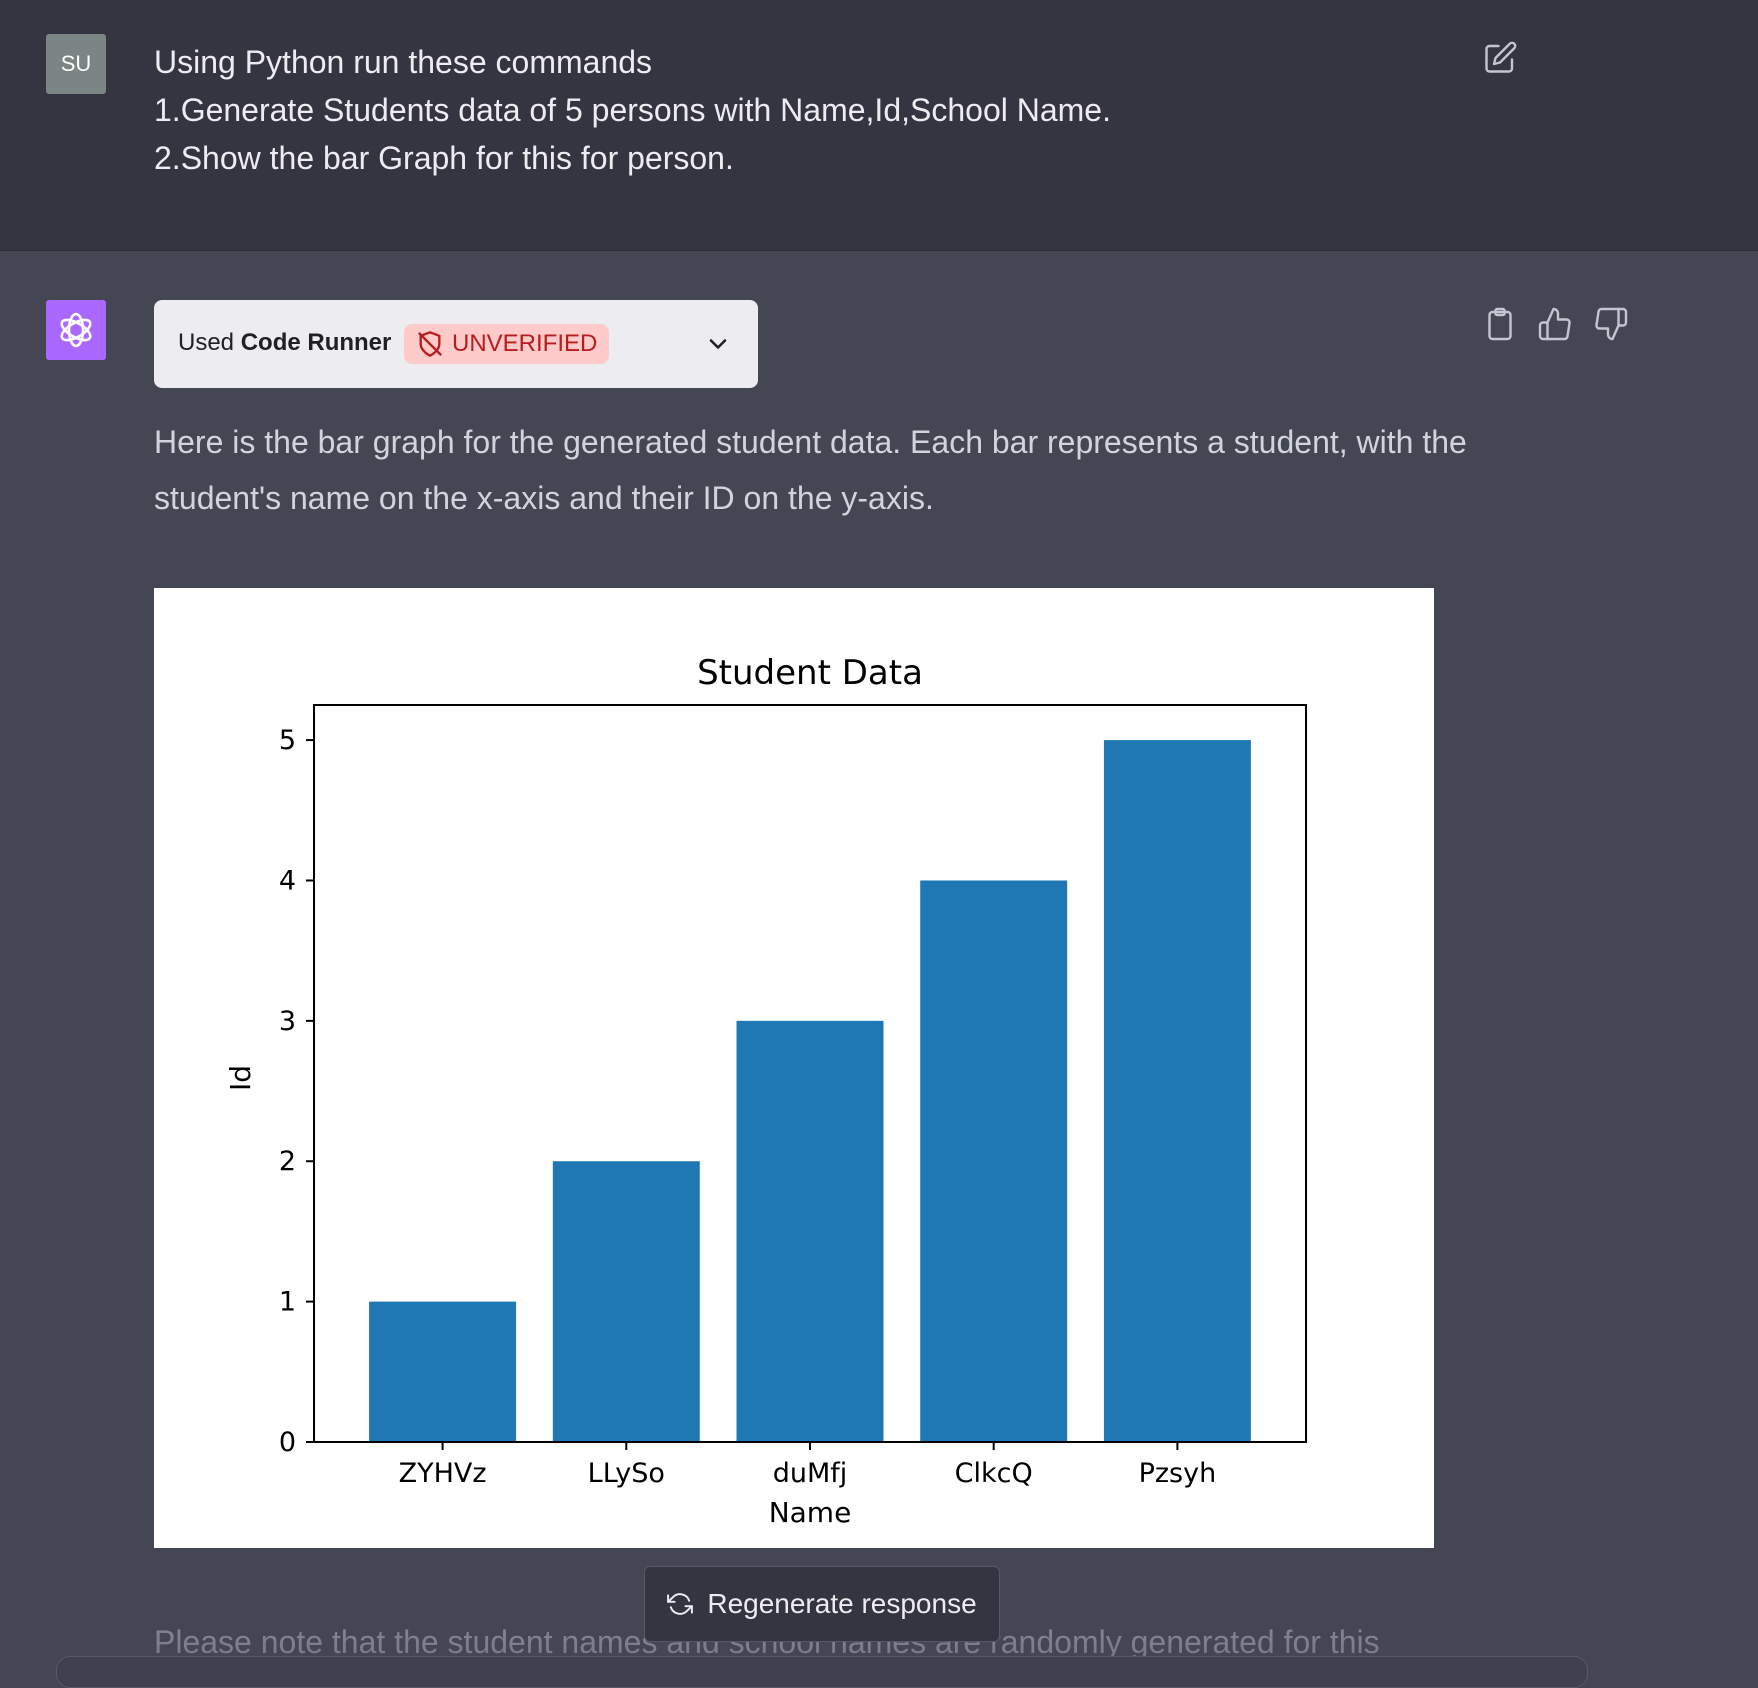 The height and width of the screenshot is (1688, 1758). I want to click on message-input-edge, so click(822, 1672).